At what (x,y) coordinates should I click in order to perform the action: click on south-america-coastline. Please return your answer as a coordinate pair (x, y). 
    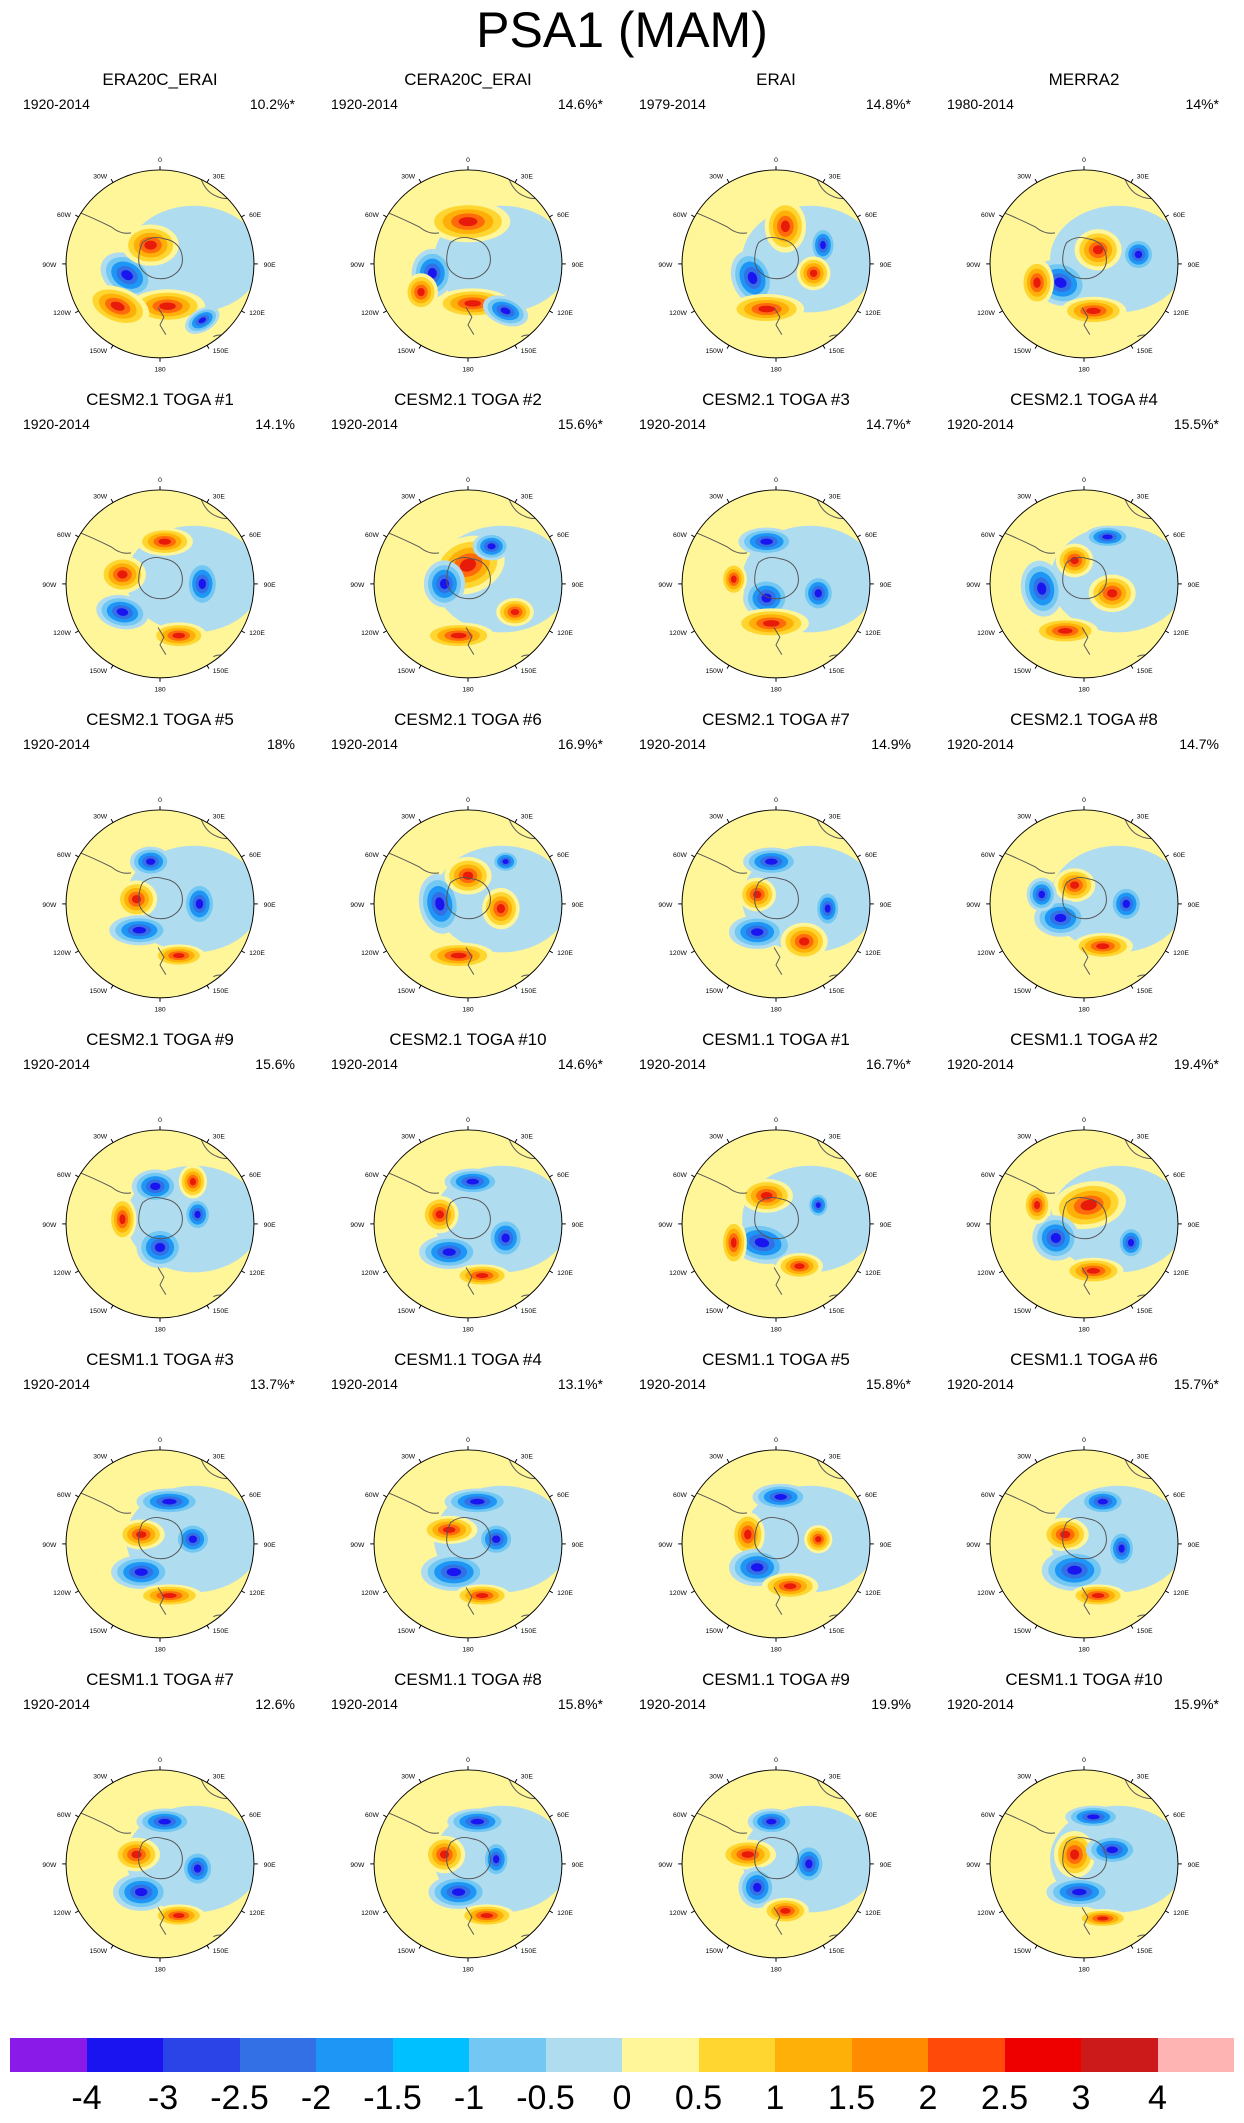
    Looking at the image, I should click on (715, 220).